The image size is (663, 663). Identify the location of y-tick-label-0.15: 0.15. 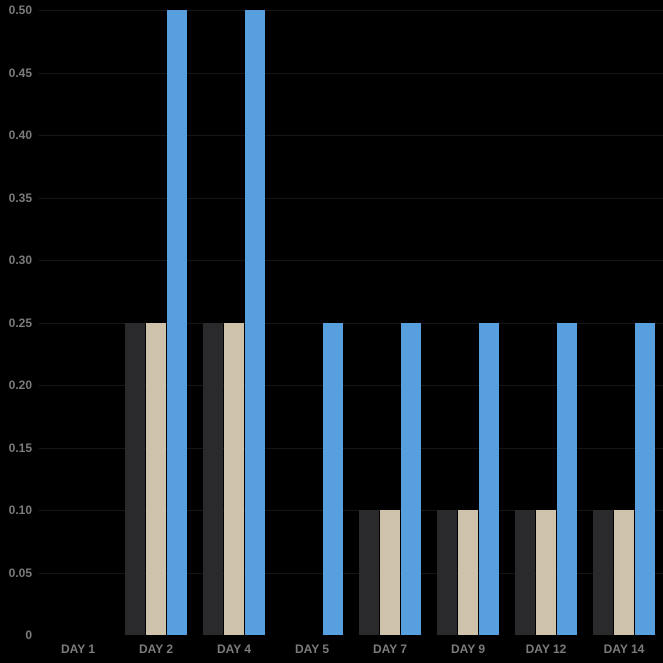
(20, 447).